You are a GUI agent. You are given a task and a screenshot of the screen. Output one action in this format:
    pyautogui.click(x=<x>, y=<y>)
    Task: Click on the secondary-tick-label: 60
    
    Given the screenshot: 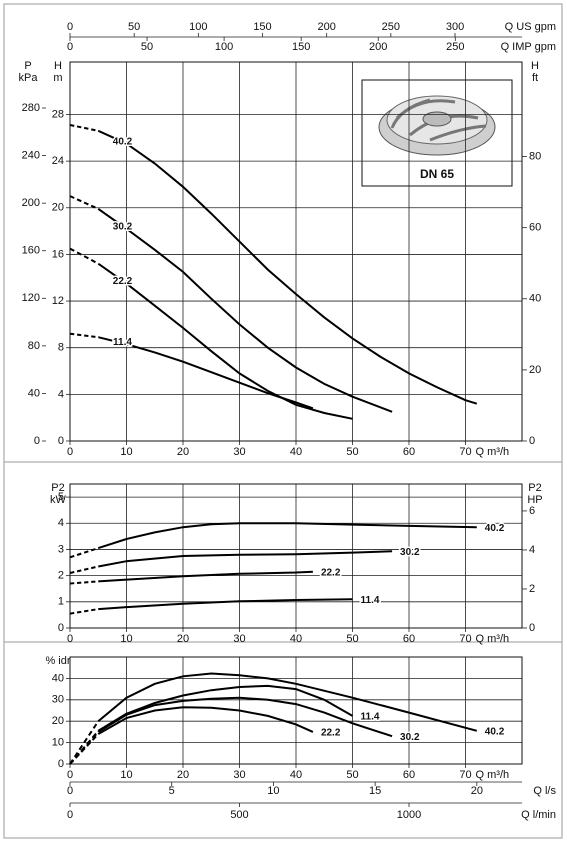 What is the action you would take?
    pyautogui.click(x=535, y=228)
    